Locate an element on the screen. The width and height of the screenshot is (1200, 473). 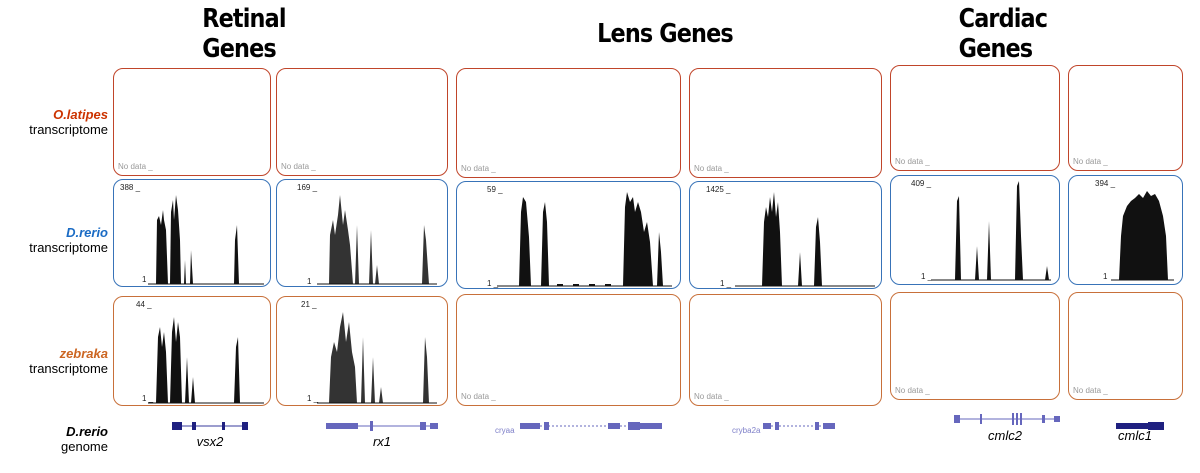
y-max-label: 21 _ is located at coordinates (309, 304).